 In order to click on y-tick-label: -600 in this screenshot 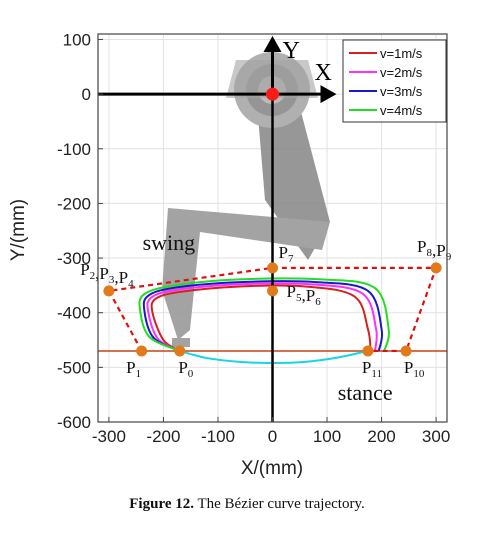, I will do `click(74, 422)`.